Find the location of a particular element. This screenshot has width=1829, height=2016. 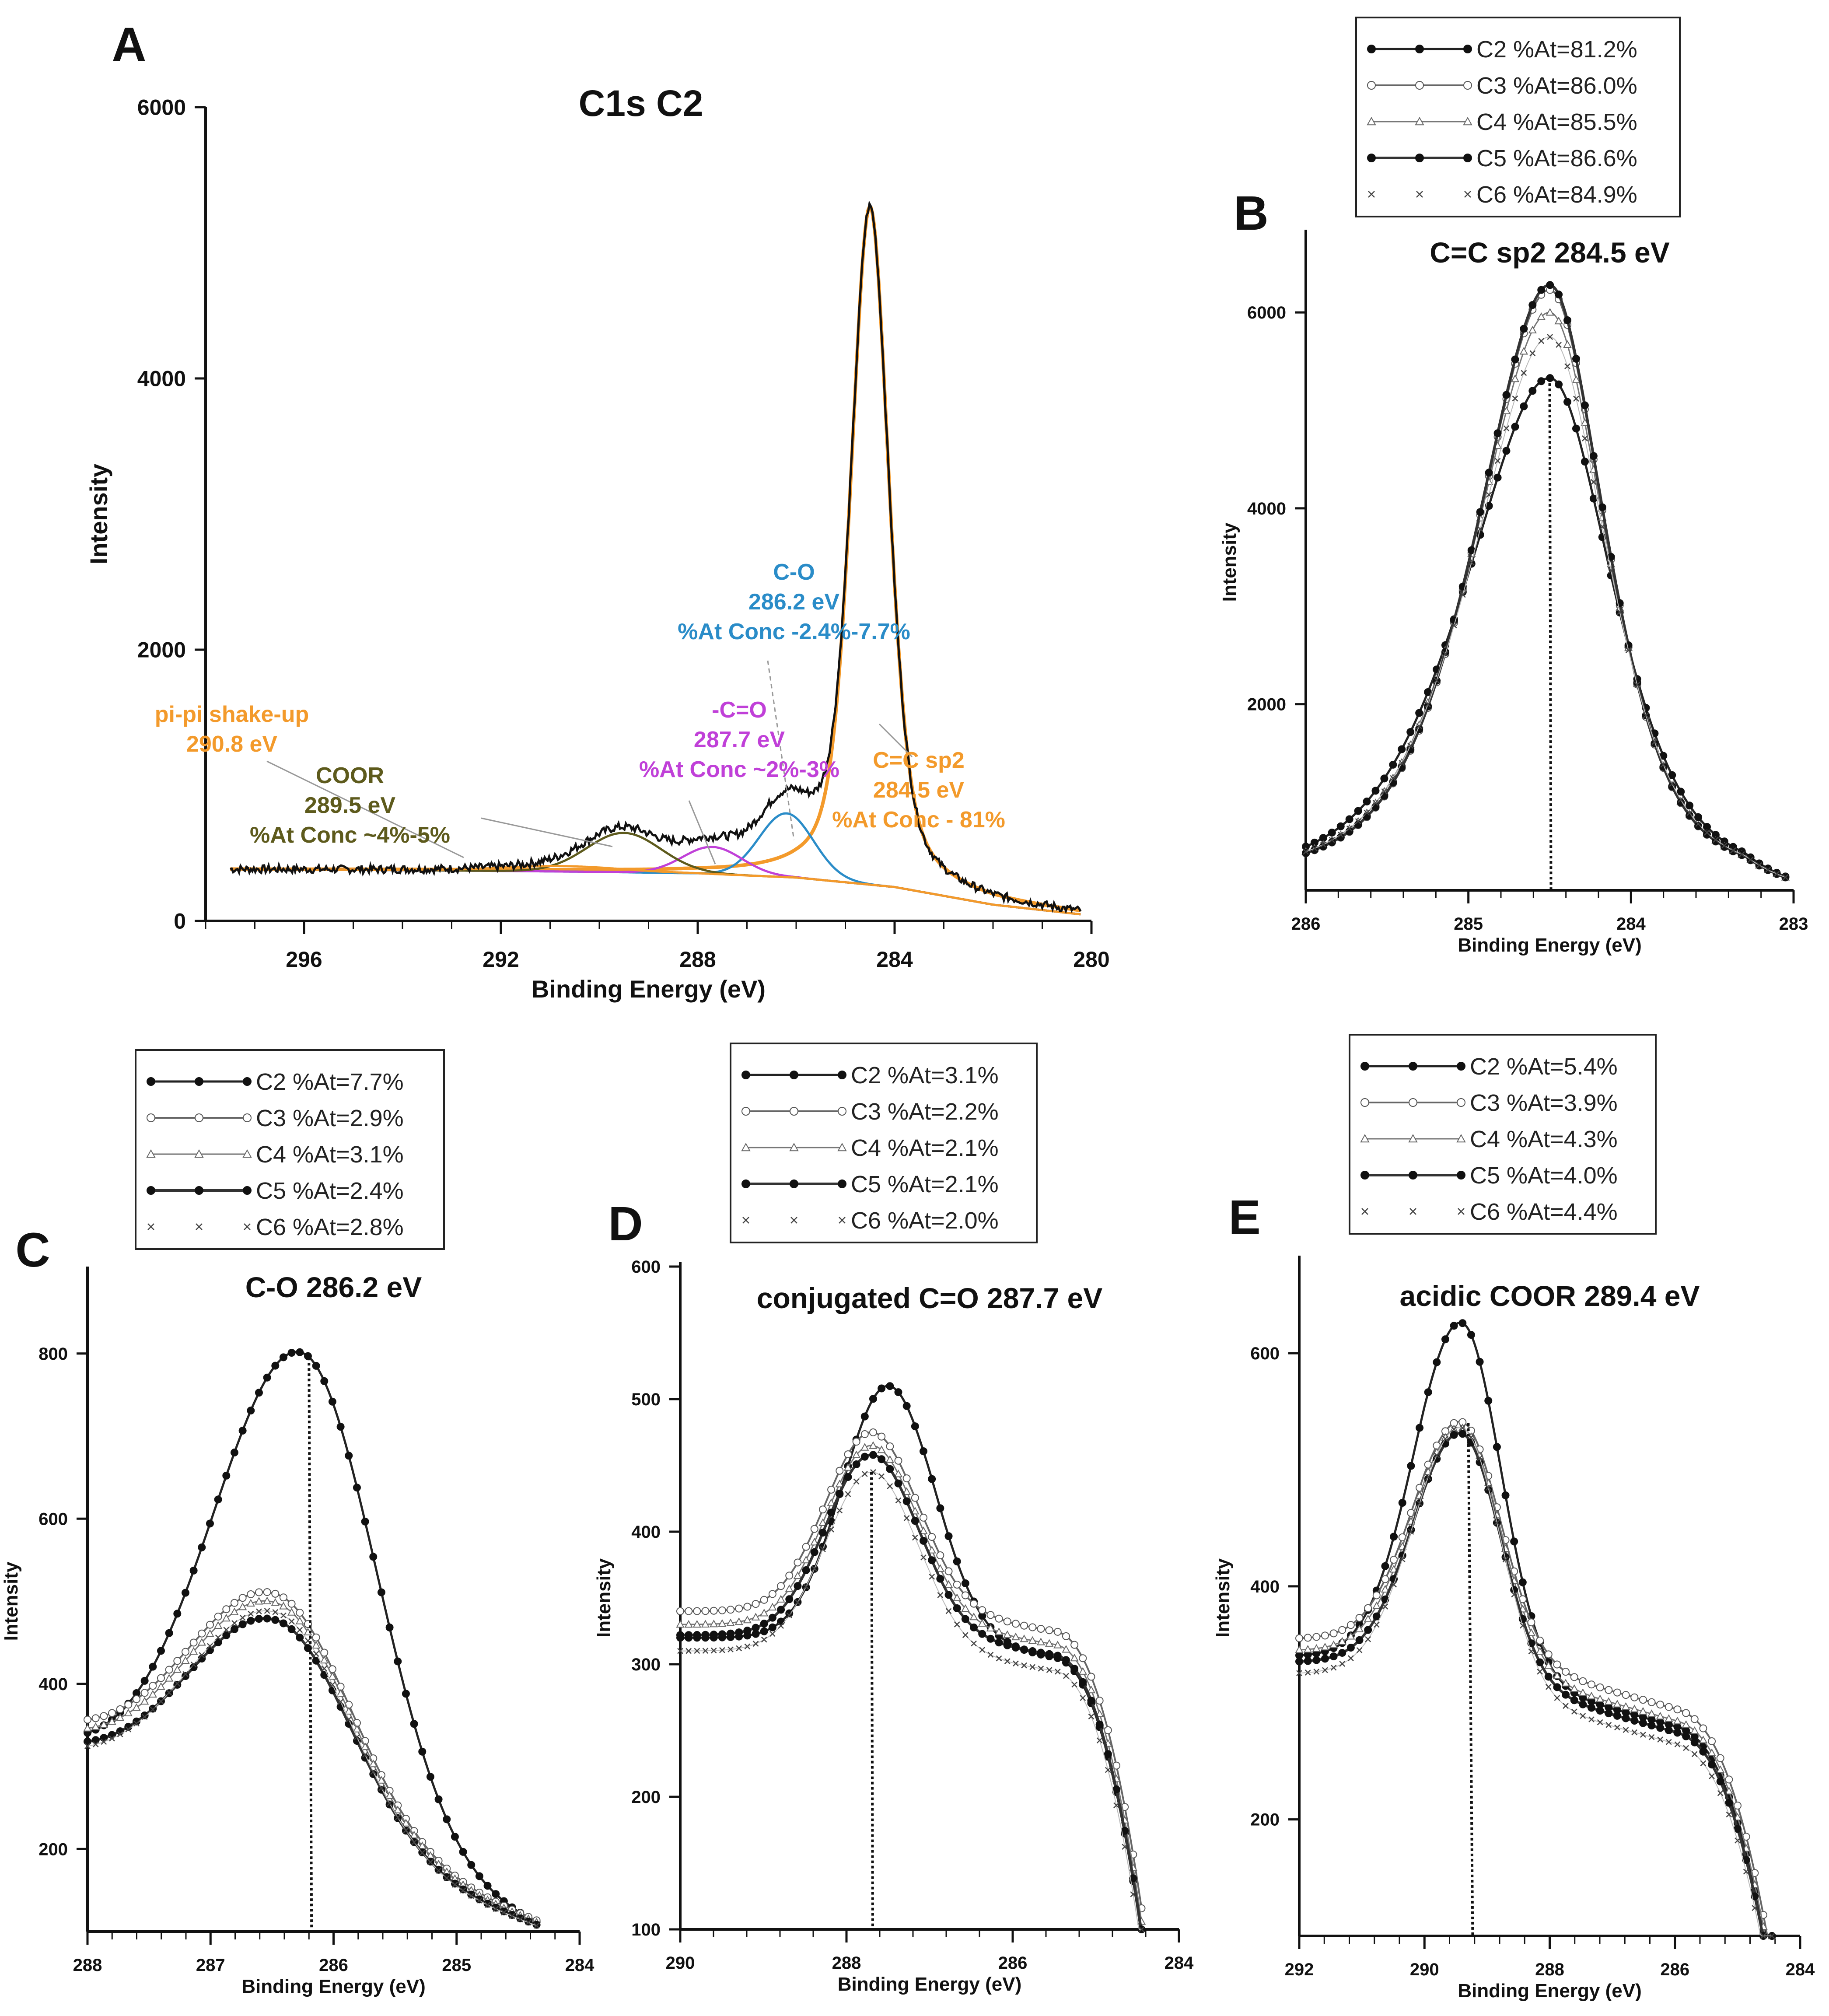

series-line is located at coordinates (1545, 627).